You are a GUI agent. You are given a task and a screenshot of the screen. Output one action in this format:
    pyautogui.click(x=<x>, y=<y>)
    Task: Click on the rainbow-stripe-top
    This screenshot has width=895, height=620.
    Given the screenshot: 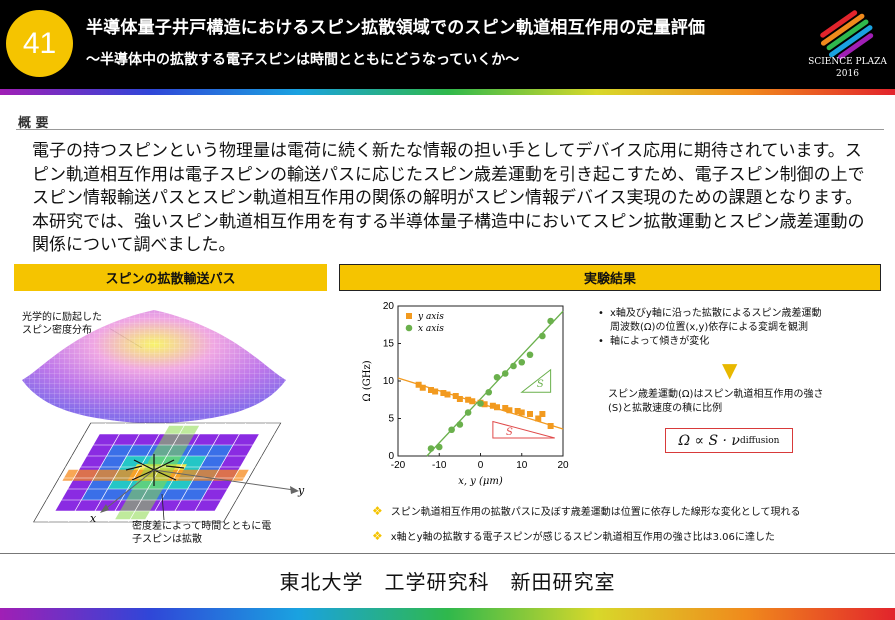 What is the action you would take?
    pyautogui.click(x=447, y=92)
    